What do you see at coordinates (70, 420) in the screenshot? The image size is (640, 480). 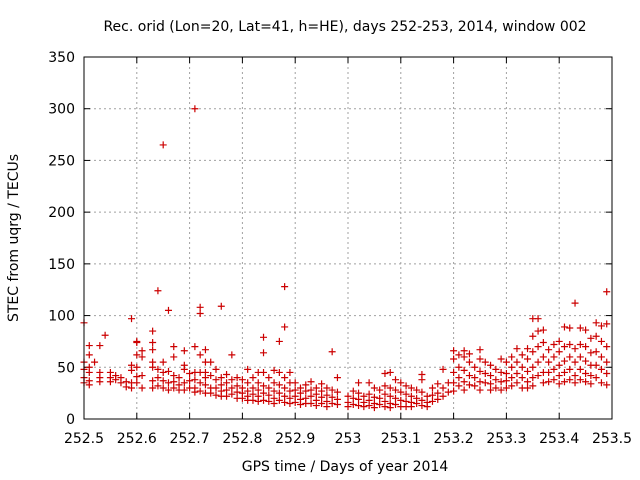 I see `y-tick-label: 0` at bounding box center [70, 420].